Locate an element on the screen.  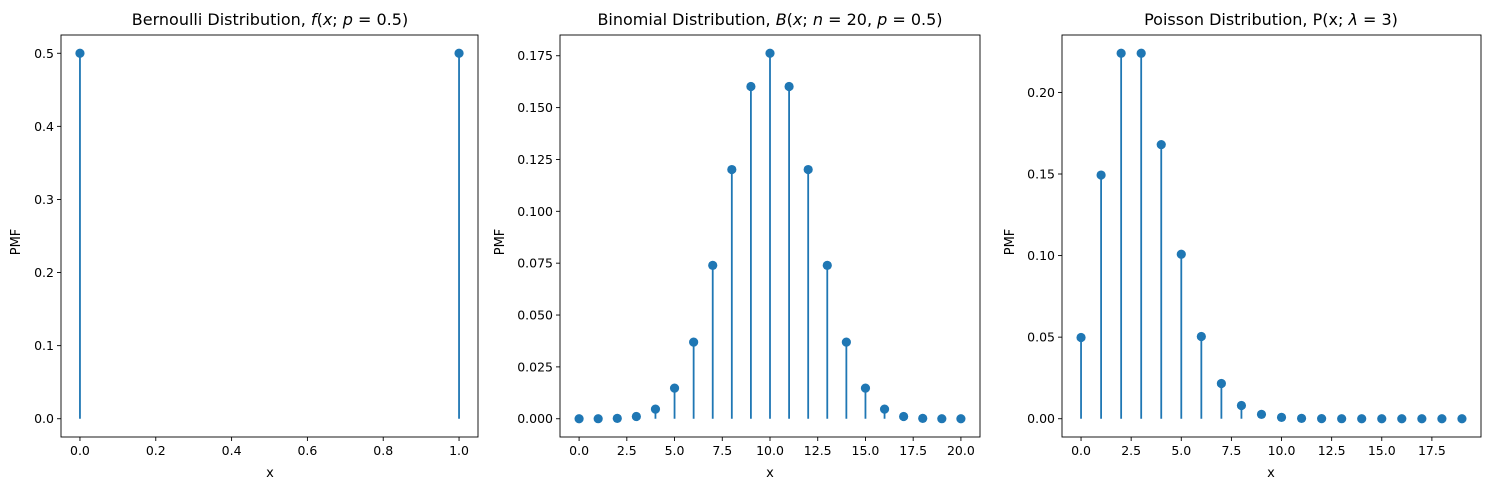
bernoulli-x-tick-label: 0.2 is located at coordinates (156, 450).